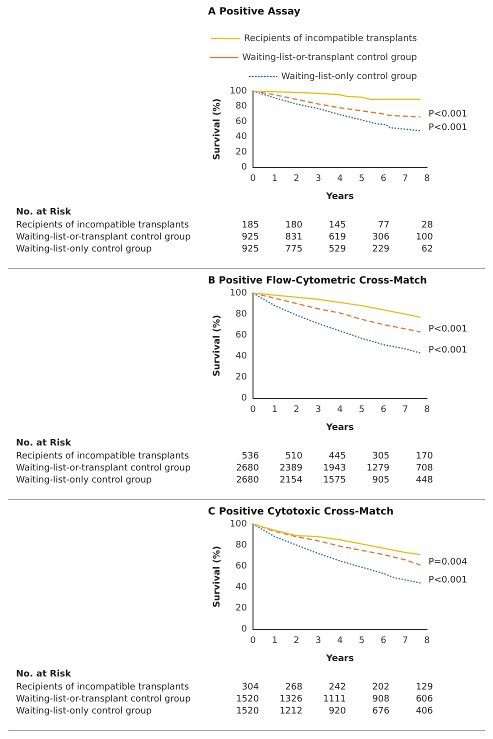 This screenshot has height=739, width=493. What do you see at coordinates (334, 699) in the screenshot?
I see `text: 1111` at bounding box center [334, 699].